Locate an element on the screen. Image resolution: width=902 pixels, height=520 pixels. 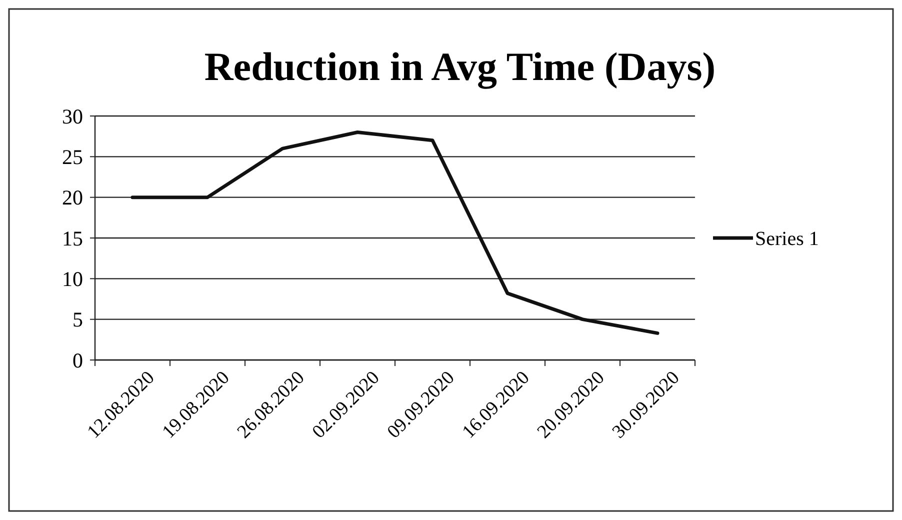
y-tick-label: 25 is located at coordinates (72, 157).